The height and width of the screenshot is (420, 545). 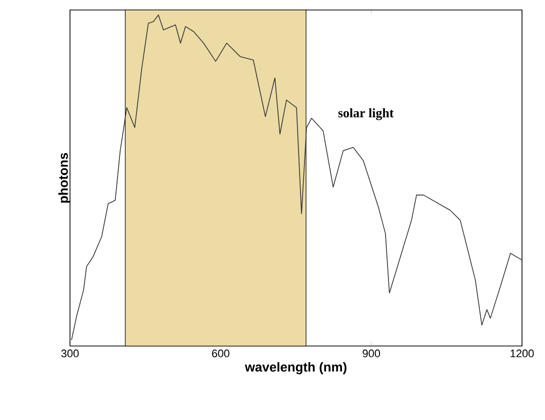 I want to click on x-tick-label: 900, so click(x=371, y=354).